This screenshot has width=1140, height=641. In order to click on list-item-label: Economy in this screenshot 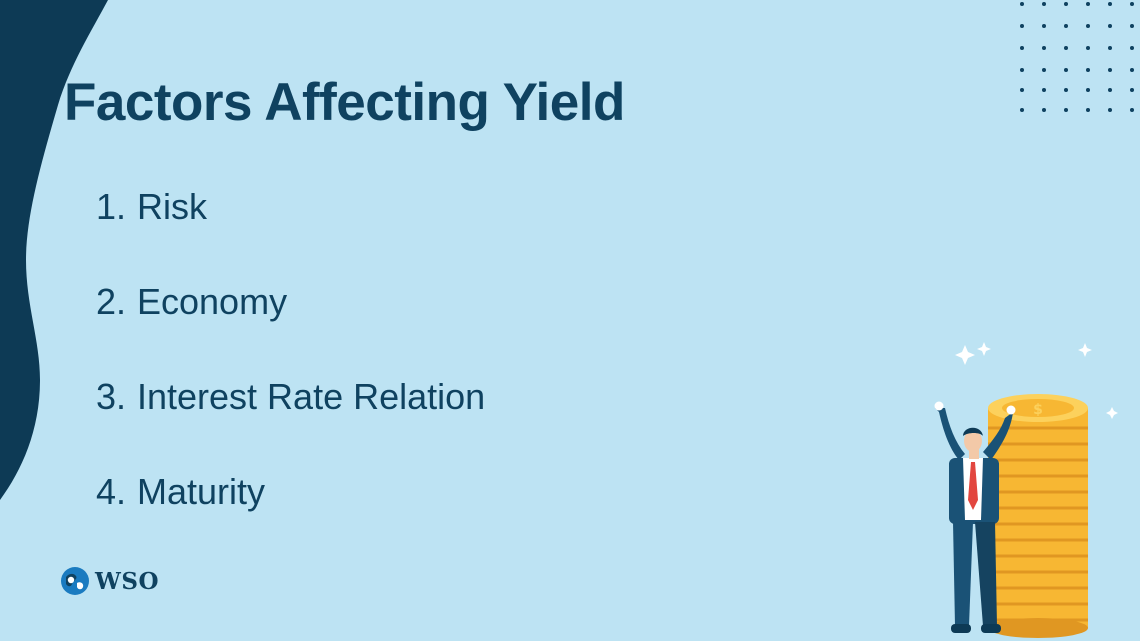, I will do `click(212, 301)`.